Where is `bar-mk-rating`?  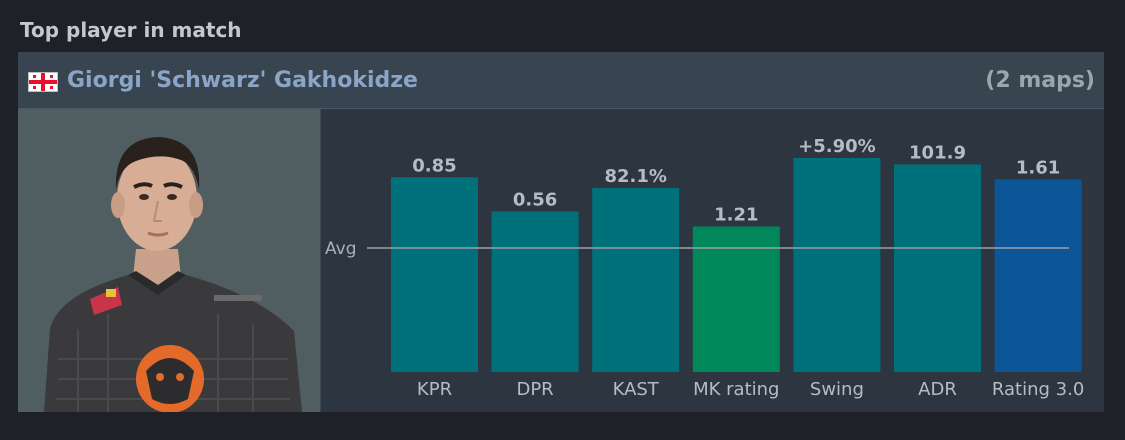 bar-mk-rating is located at coordinates (736, 299).